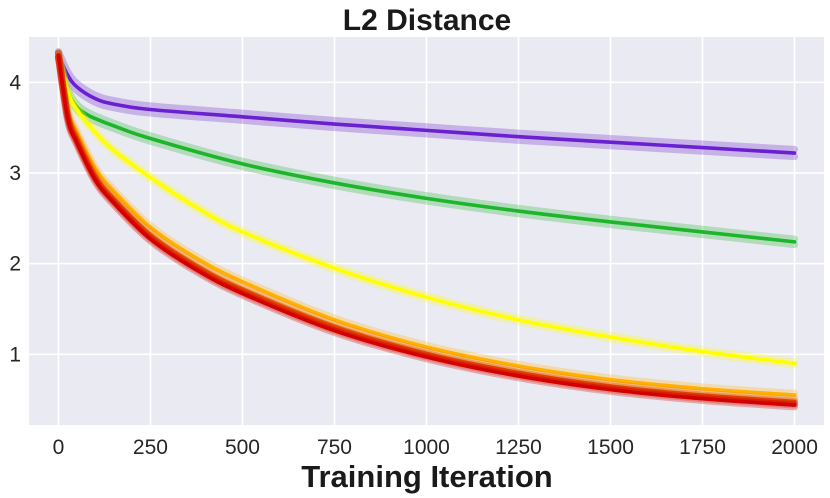 This screenshot has width=830, height=498. What do you see at coordinates (334, 447) in the screenshot?
I see `x-tick-label: 750` at bounding box center [334, 447].